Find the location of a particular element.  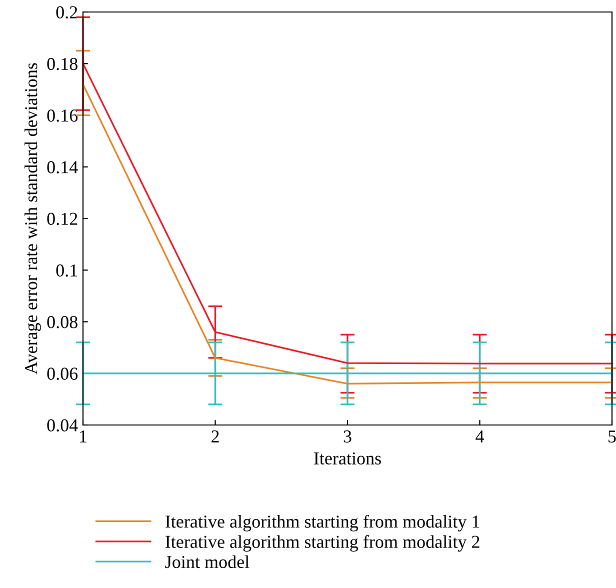

x-tick-label: 5 is located at coordinates (612, 436).